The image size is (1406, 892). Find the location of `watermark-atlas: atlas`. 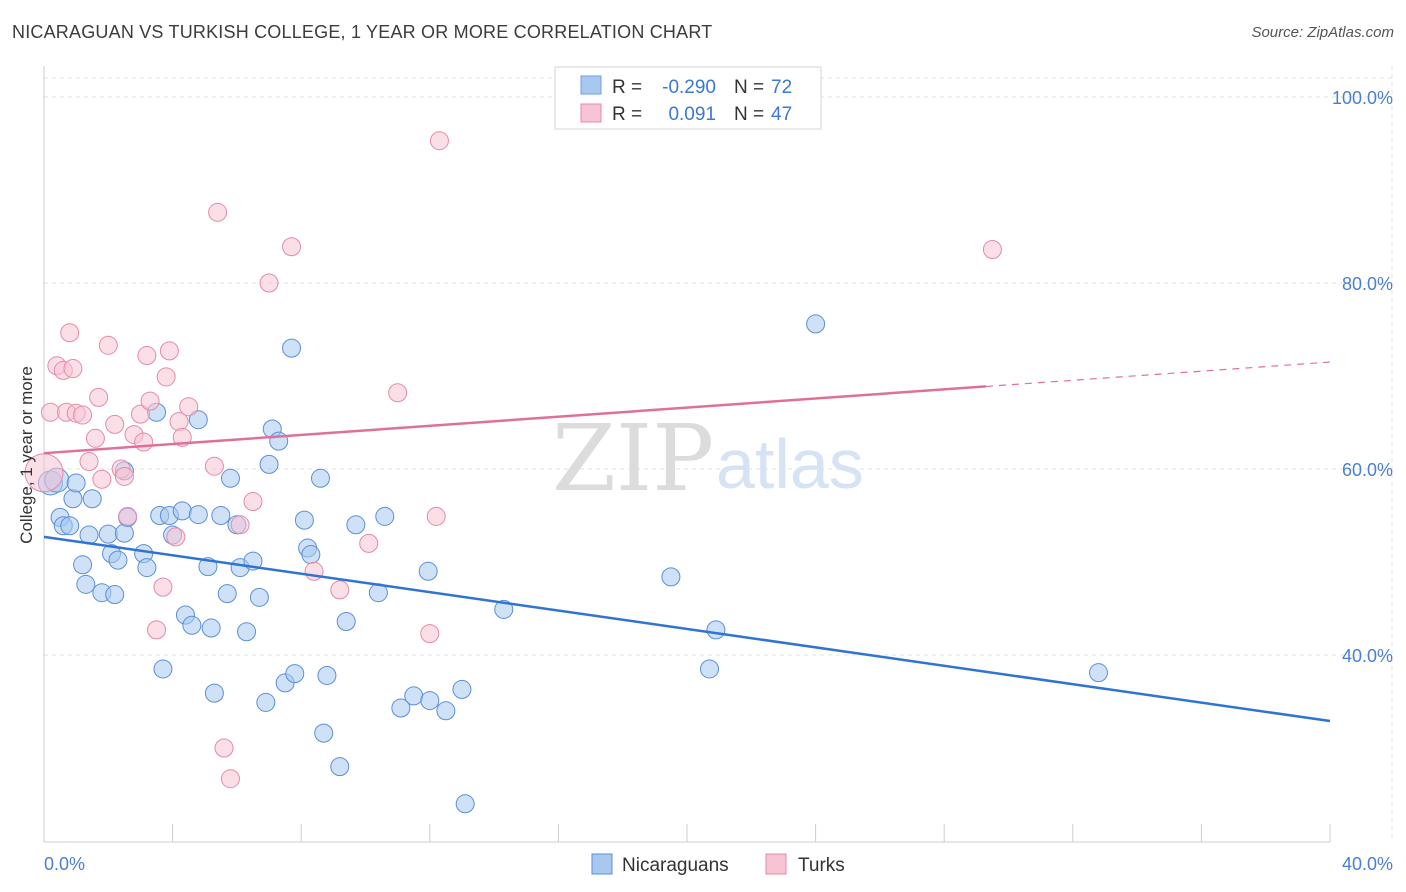

watermark-atlas: atlas is located at coordinates (790, 464).